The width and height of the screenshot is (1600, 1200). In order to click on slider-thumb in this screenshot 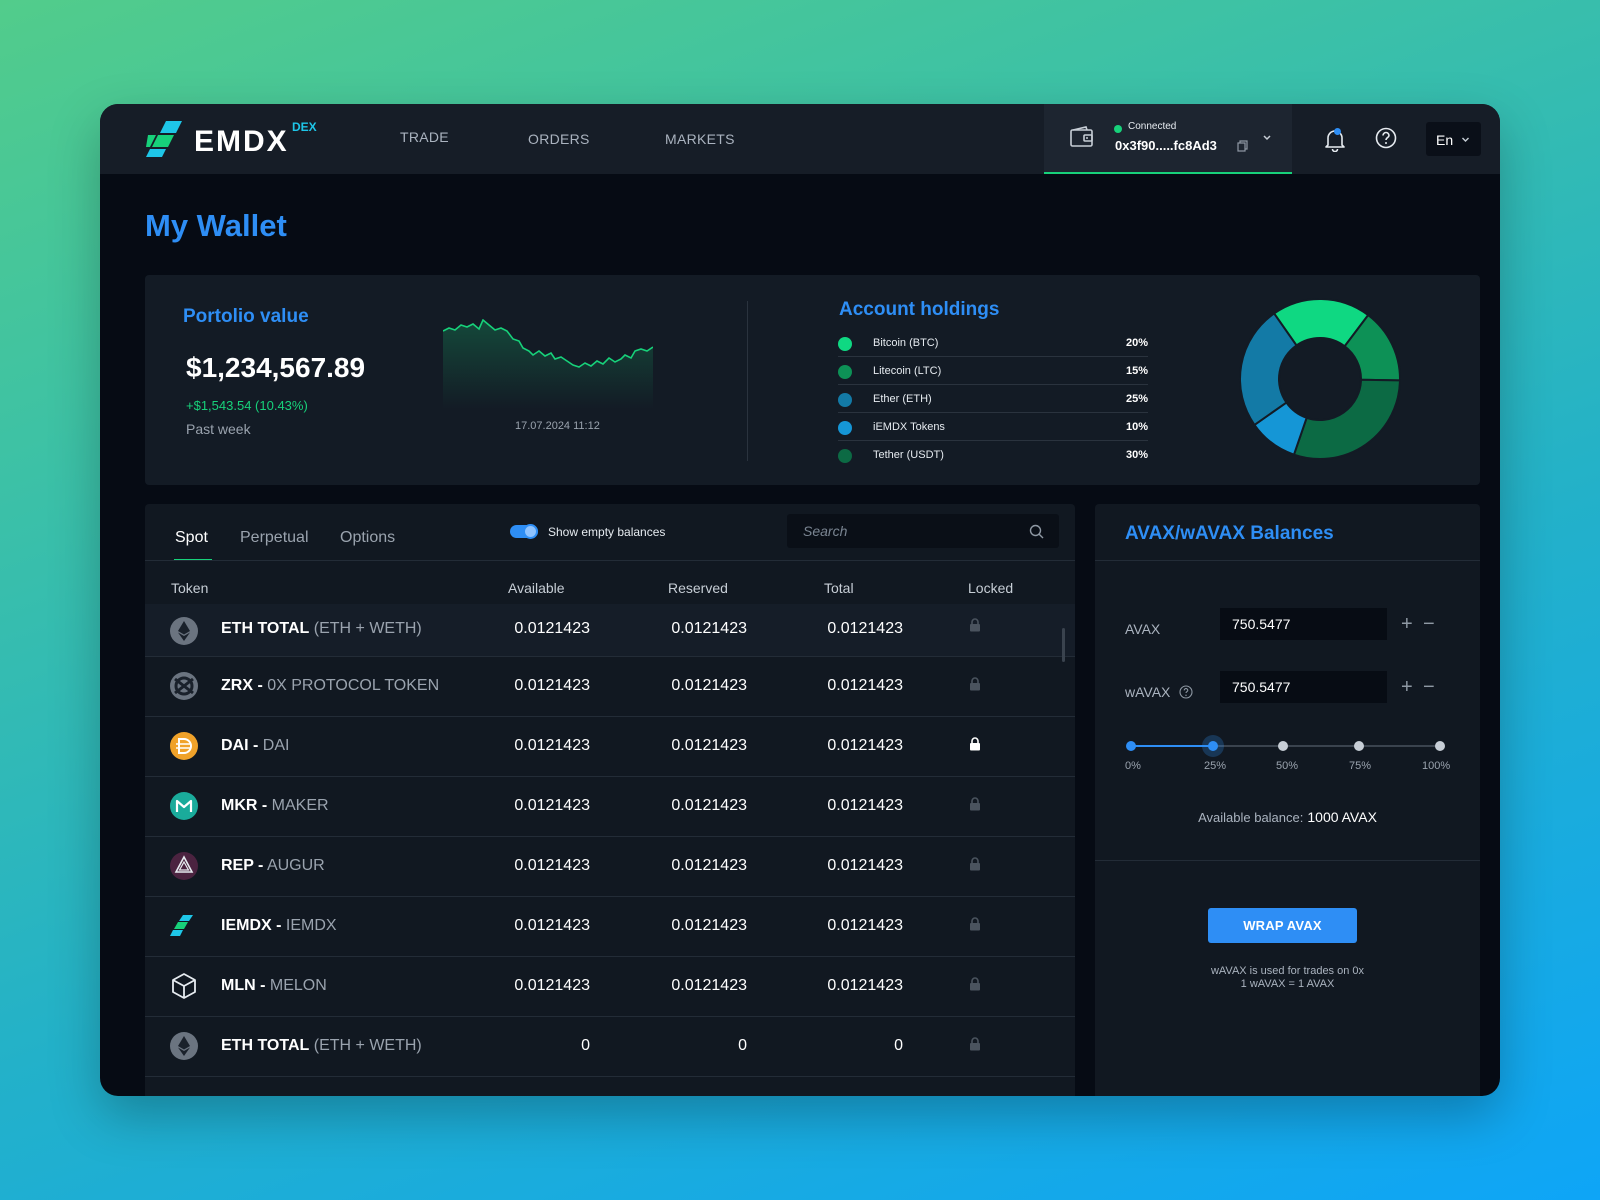, I will do `click(1213, 746)`.